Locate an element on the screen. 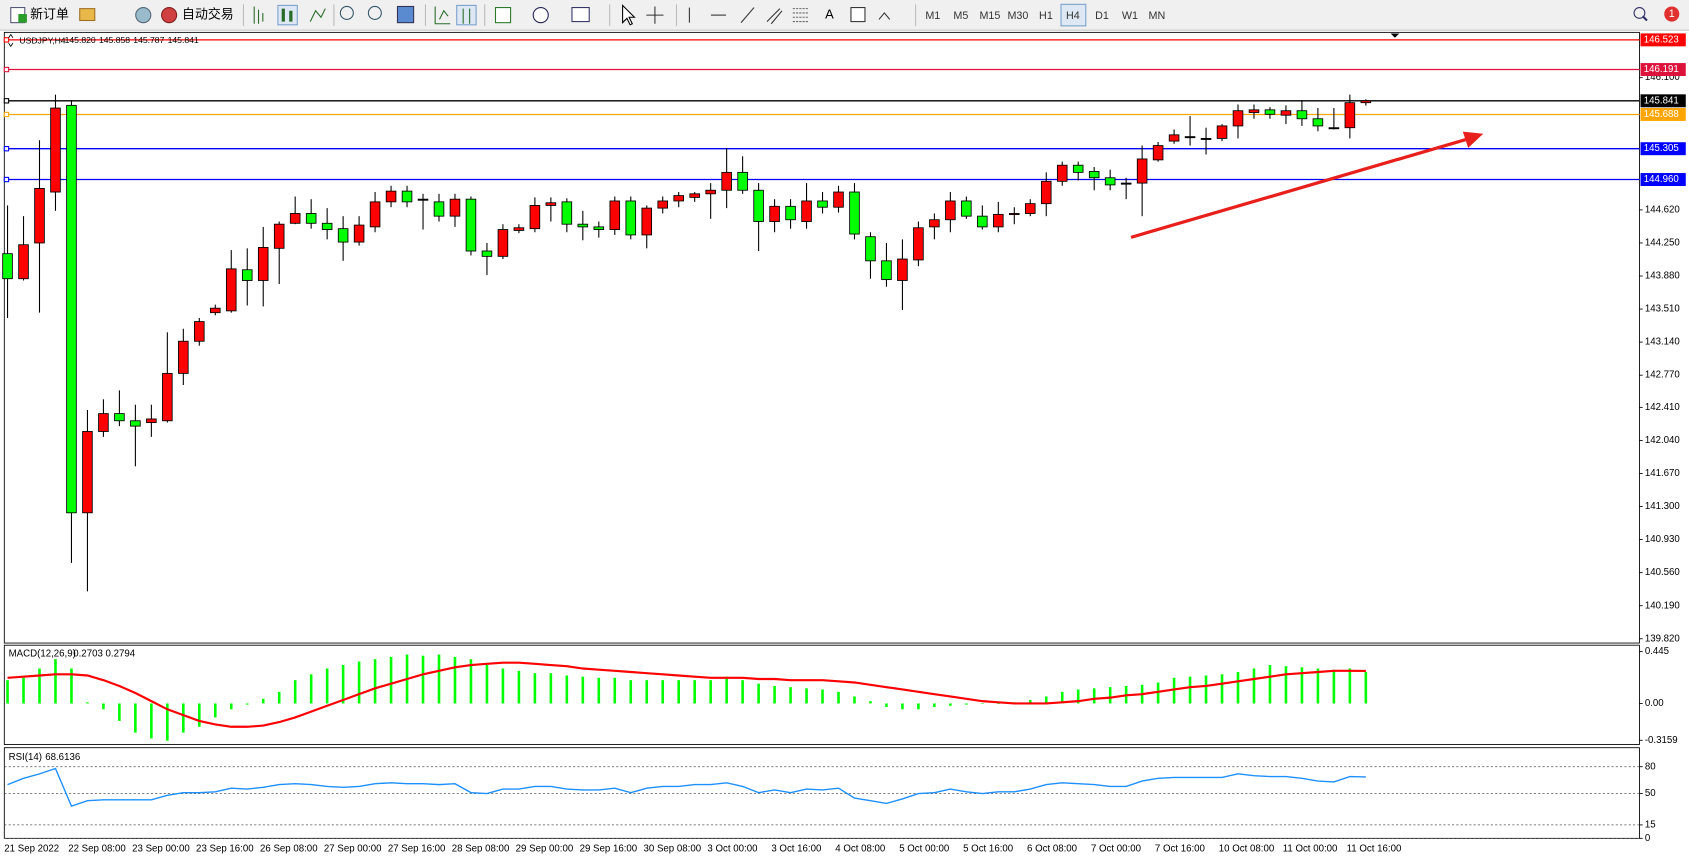 This screenshot has width=1689, height=861. timeframe-button: H1 is located at coordinates (1046, 16).